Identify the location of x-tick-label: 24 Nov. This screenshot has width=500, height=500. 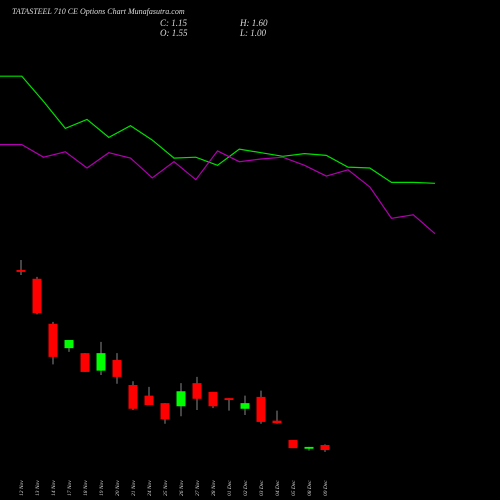
(149, 488).